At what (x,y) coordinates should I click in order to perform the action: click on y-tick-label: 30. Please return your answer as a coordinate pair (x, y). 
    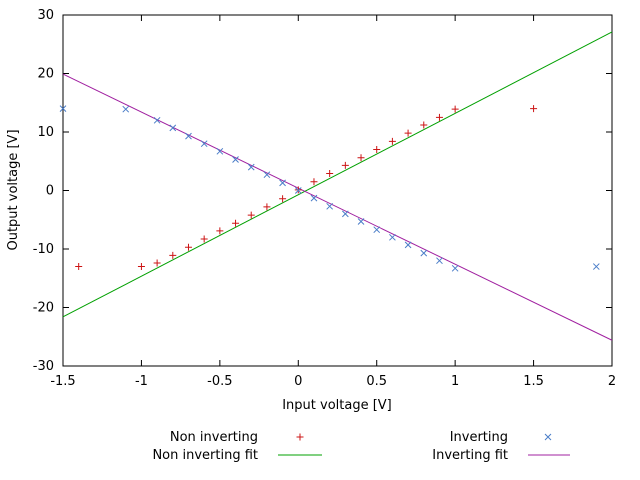
    Looking at the image, I should click on (45, 15).